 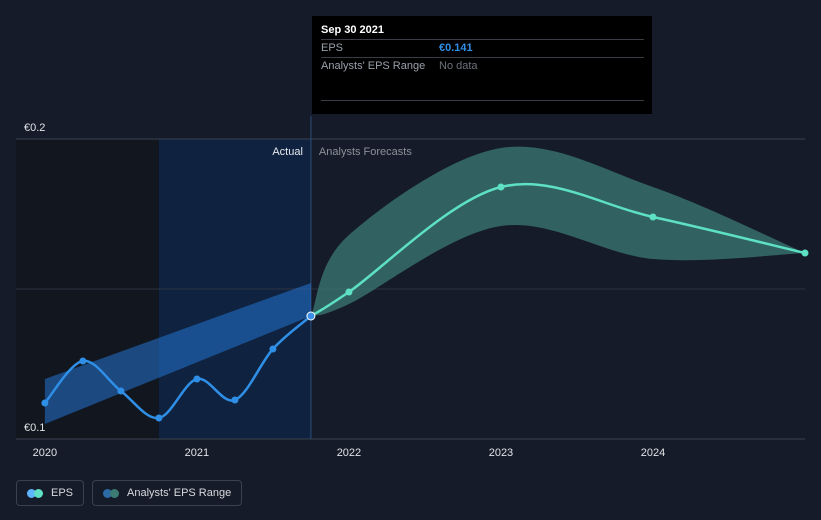 What do you see at coordinates (50, 493) in the screenshot?
I see `legend-item-eps: EPS` at bounding box center [50, 493].